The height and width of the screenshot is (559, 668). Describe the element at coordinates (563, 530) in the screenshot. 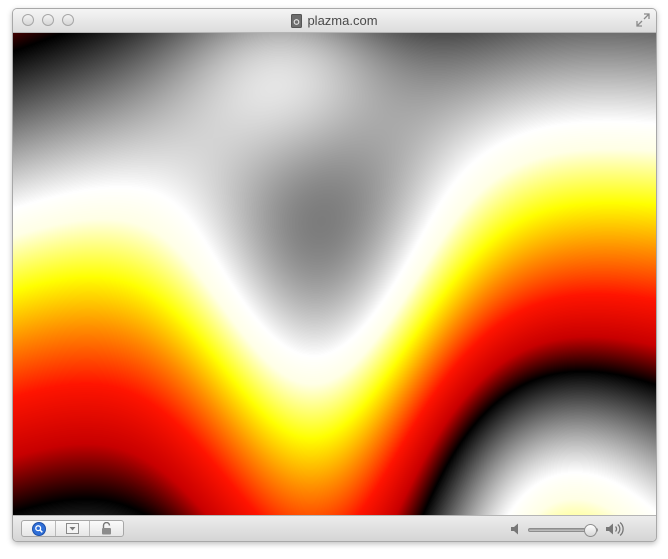

I see `volume-slider` at that location.